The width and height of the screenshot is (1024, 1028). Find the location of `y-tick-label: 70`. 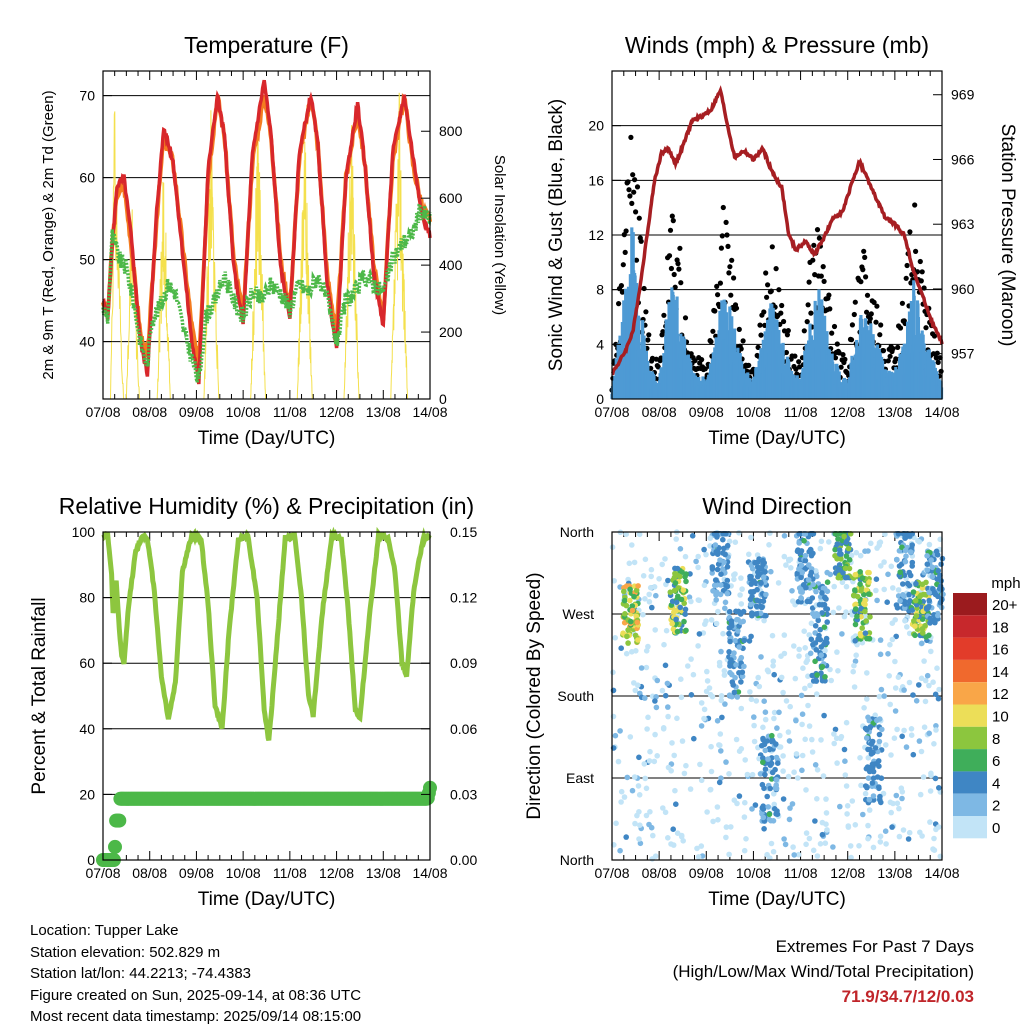

y-tick-label: 70 is located at coordinates (87, 96).